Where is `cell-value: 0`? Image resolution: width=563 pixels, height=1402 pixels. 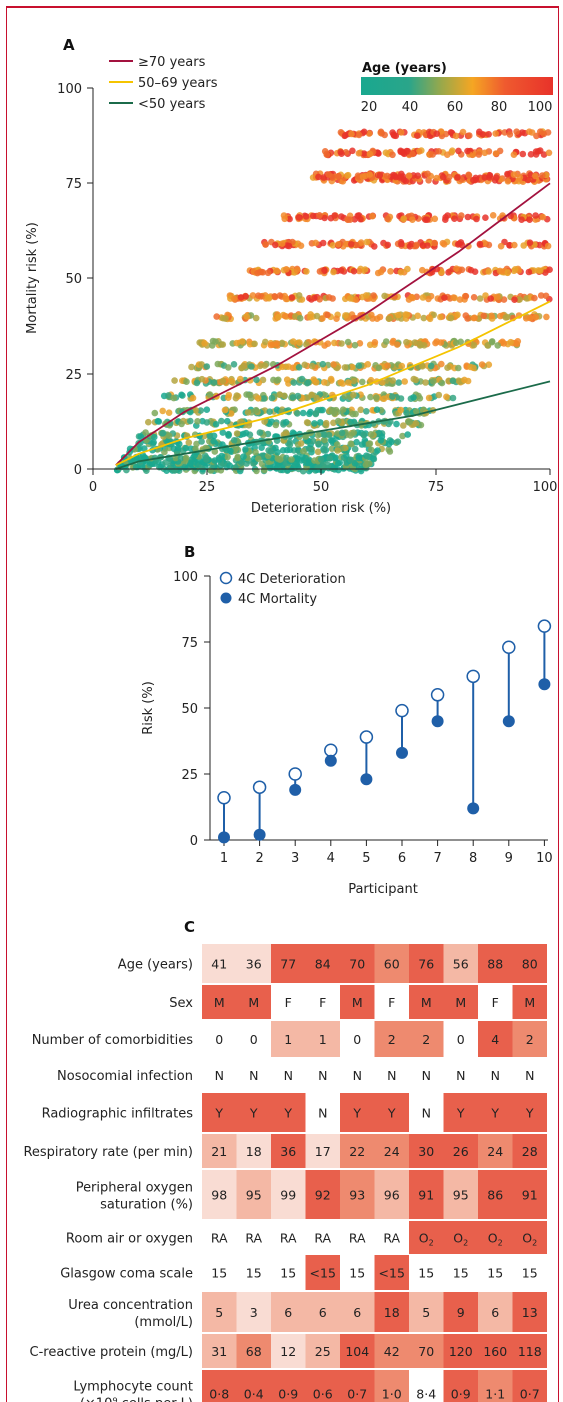 cell-value: 0 is located at coordinates (254, 1039).